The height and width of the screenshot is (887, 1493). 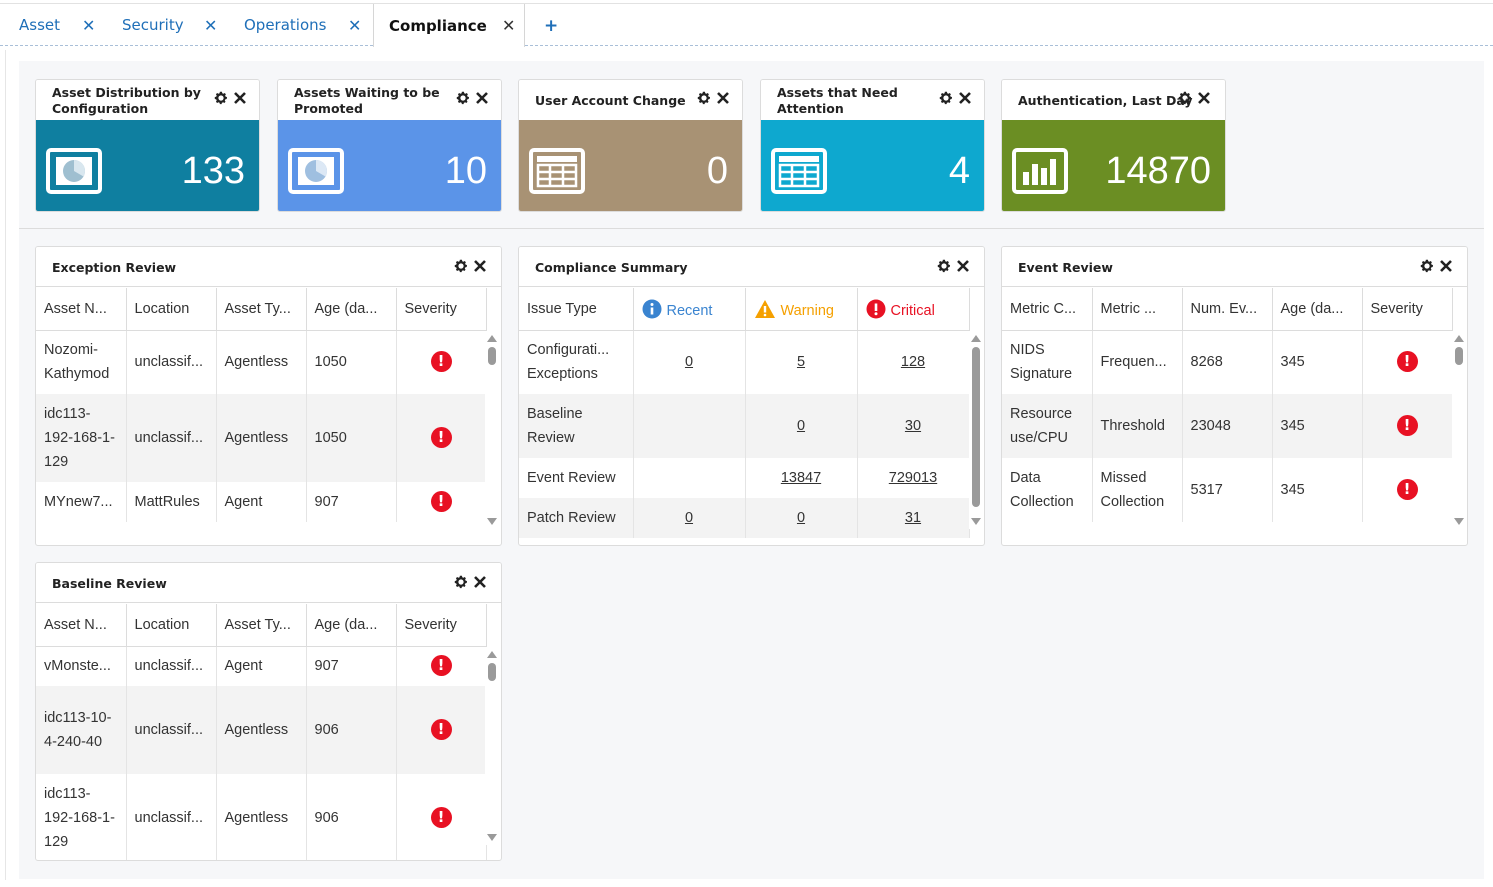 What do you see at coordinates (465, 171) in the screenshot?
I see `tile-value: 10` at bounding box center [465, 171].